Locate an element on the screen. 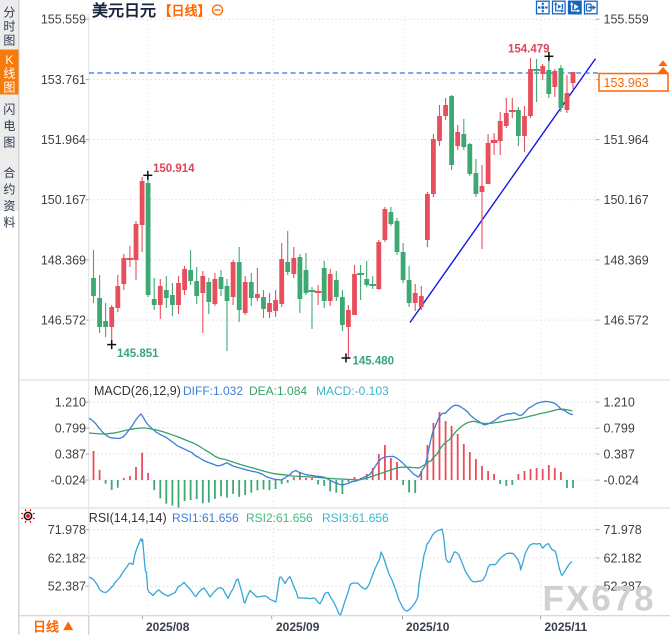 The width and height of the screenshot is (670, 640). svg-text: 时 is located at coordinates (9, 26).